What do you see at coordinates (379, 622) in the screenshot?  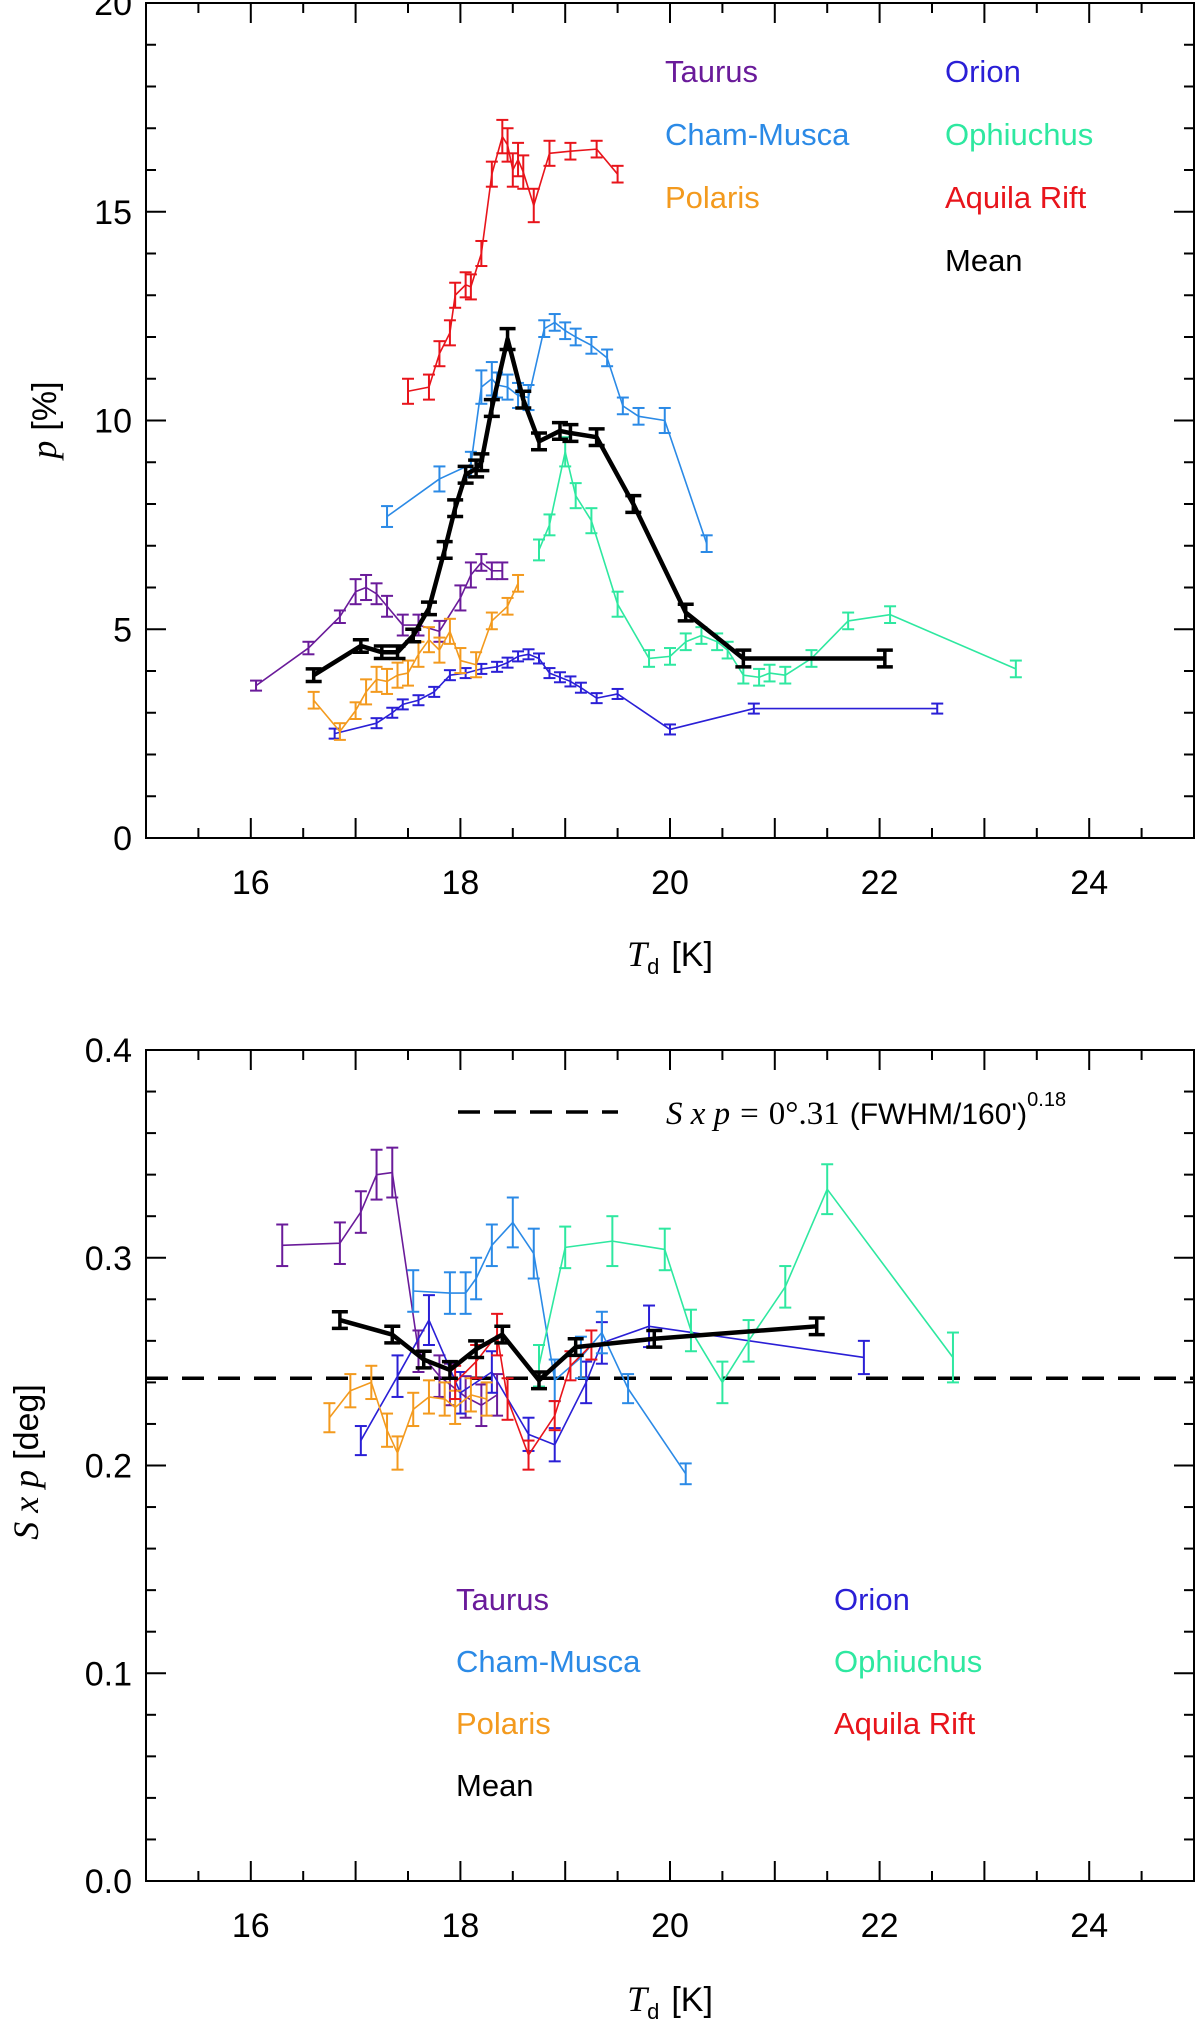 I see `series-taurus` at bounding box center [379, 622].